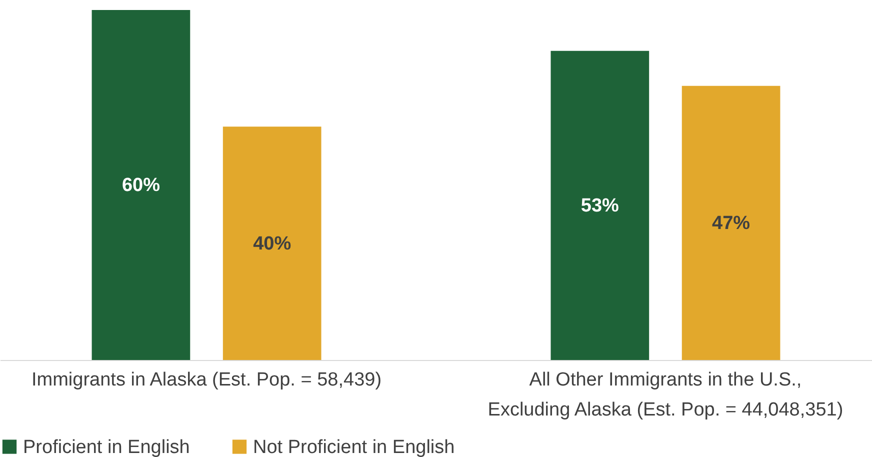  What do you see at coordinates (666, 395) in the screenshot?
I see `x-tick-label: All Other Immigrants in the U.S., Excluding Alaska (Est. Pop. = 44,048,351)` at bounding box center [666, 395].